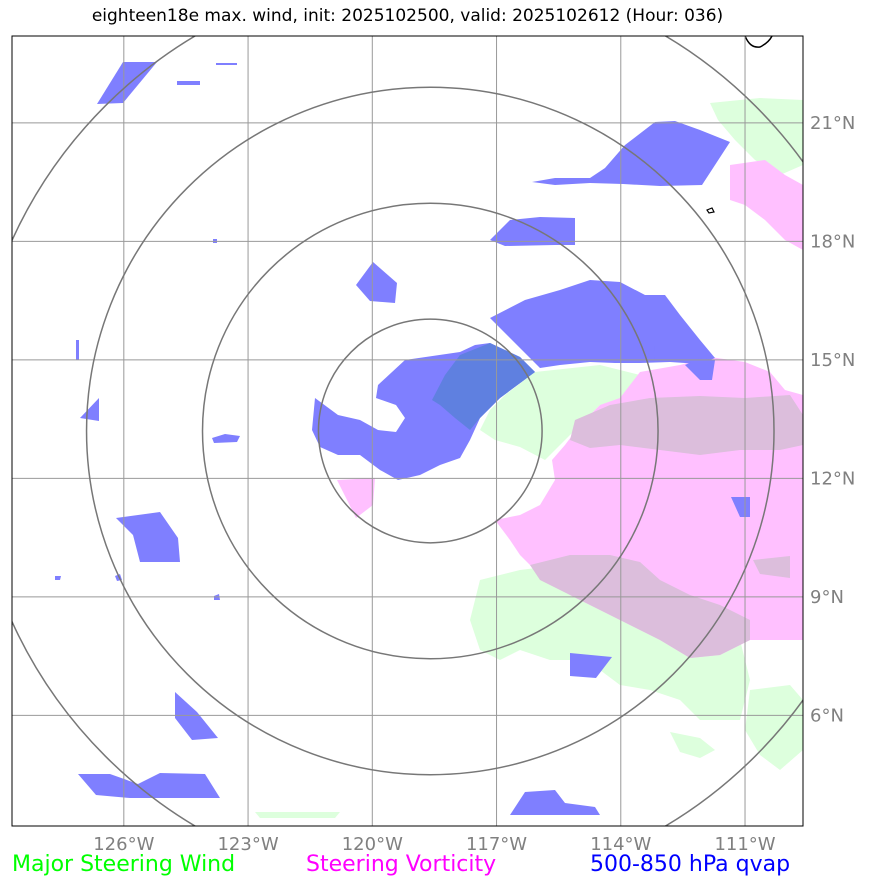  I want to click on legend-steering-vorticity: Steering Vorticity, so click(401, 864).